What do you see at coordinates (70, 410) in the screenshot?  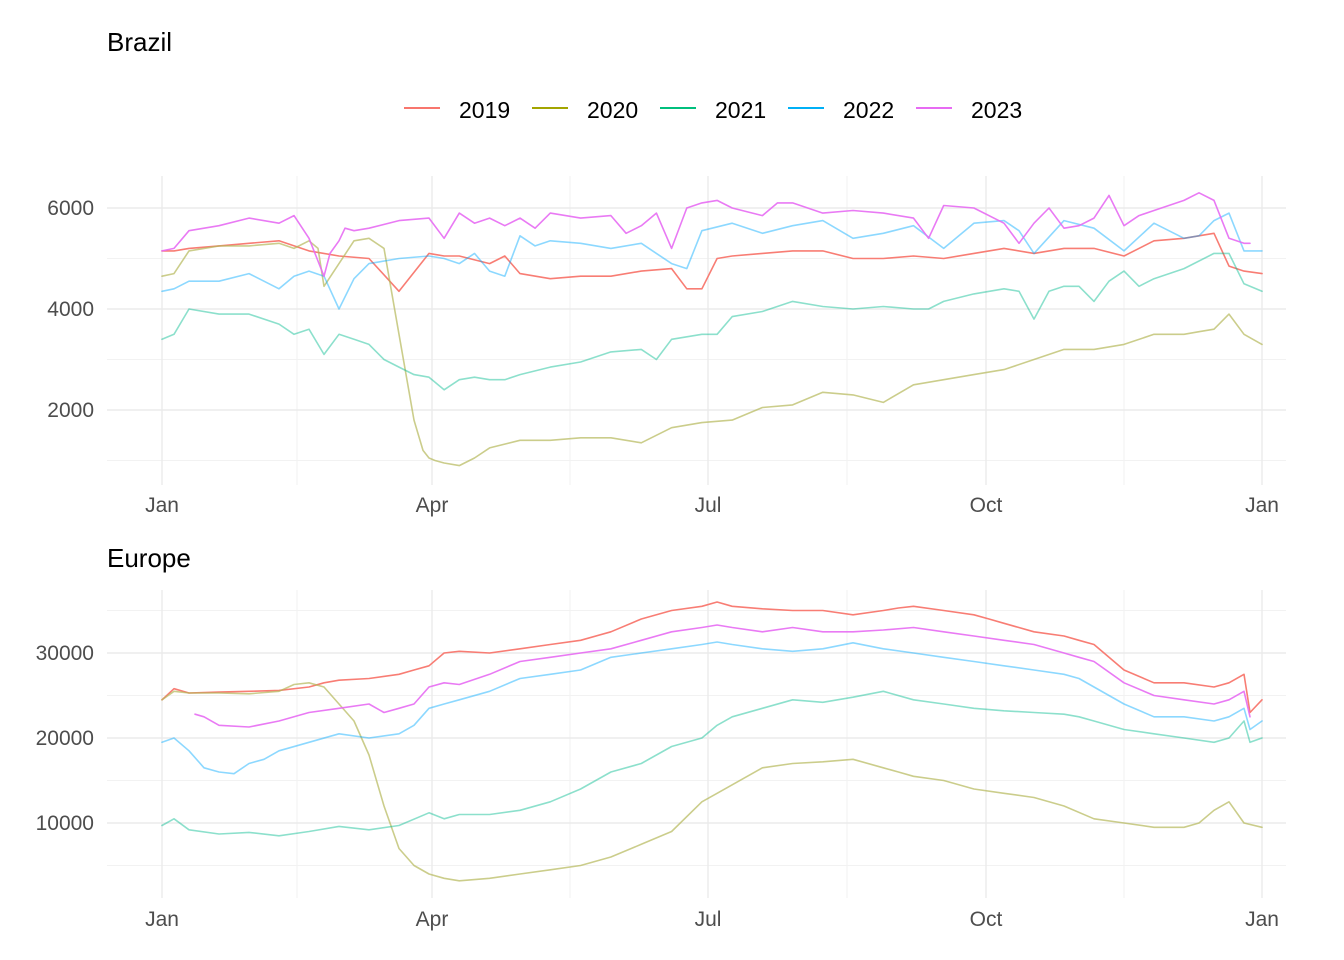 I see `y-tick-label-2000: 2000` at bounding box center [70, 410].